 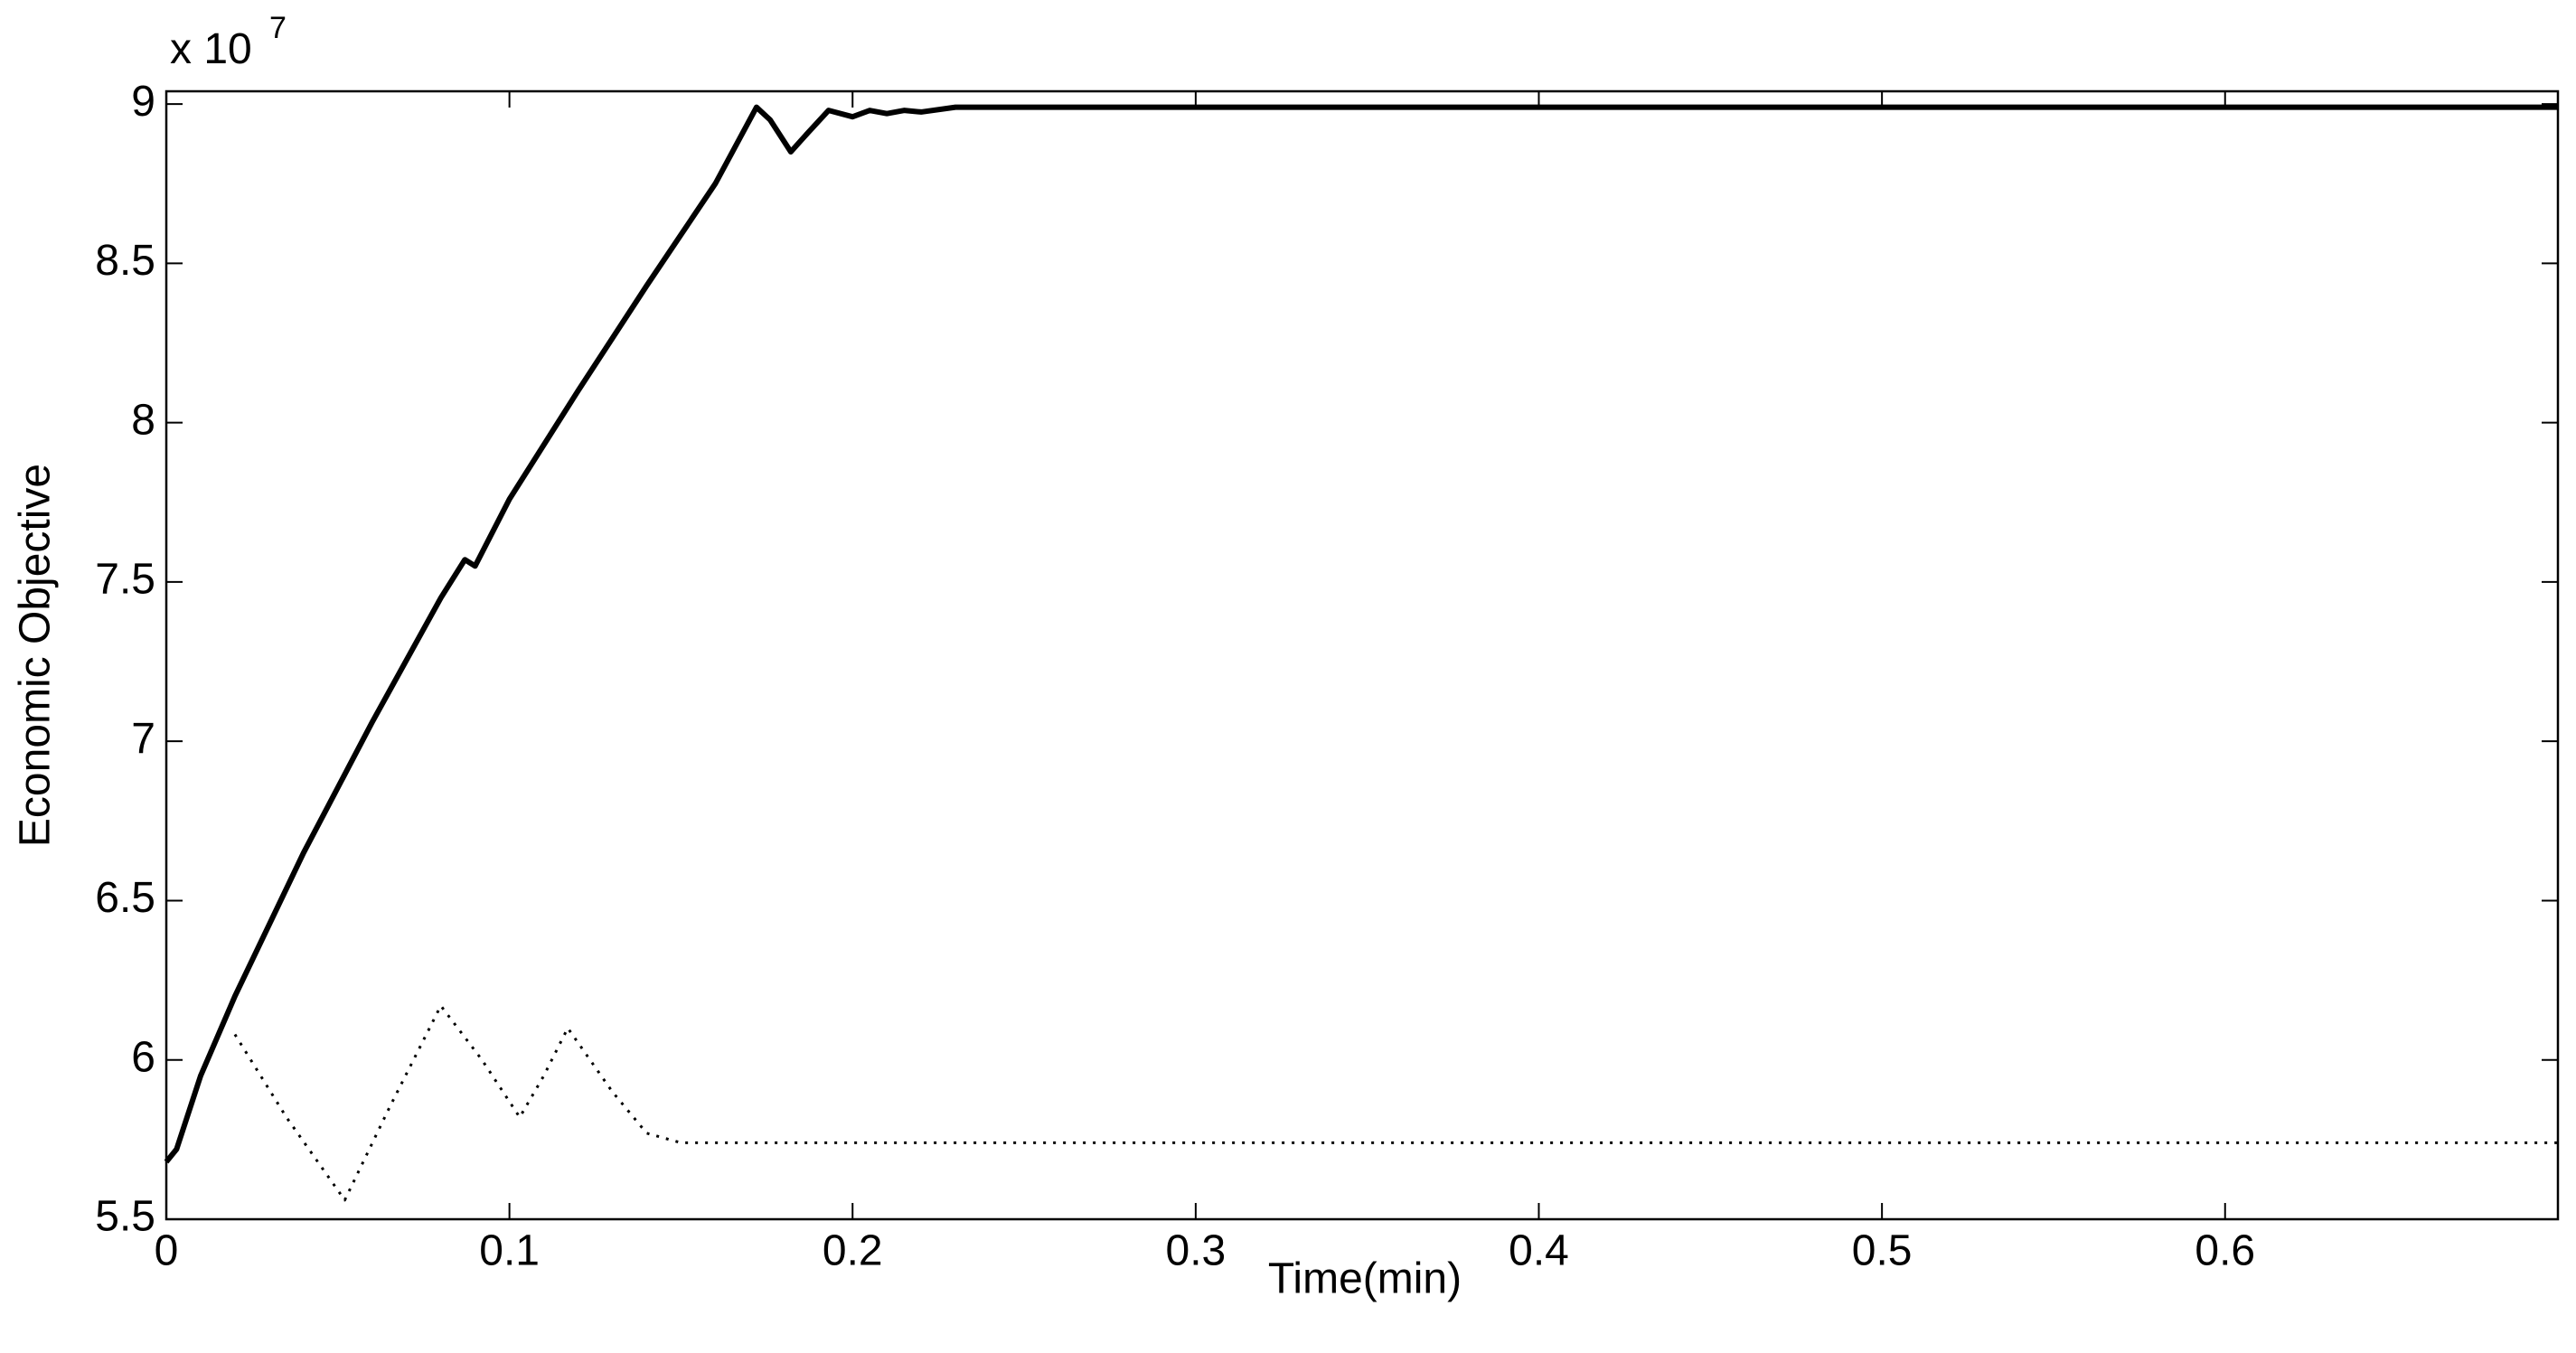 I want to click on y-tick-label: 6, so click(x=143, y=1057).